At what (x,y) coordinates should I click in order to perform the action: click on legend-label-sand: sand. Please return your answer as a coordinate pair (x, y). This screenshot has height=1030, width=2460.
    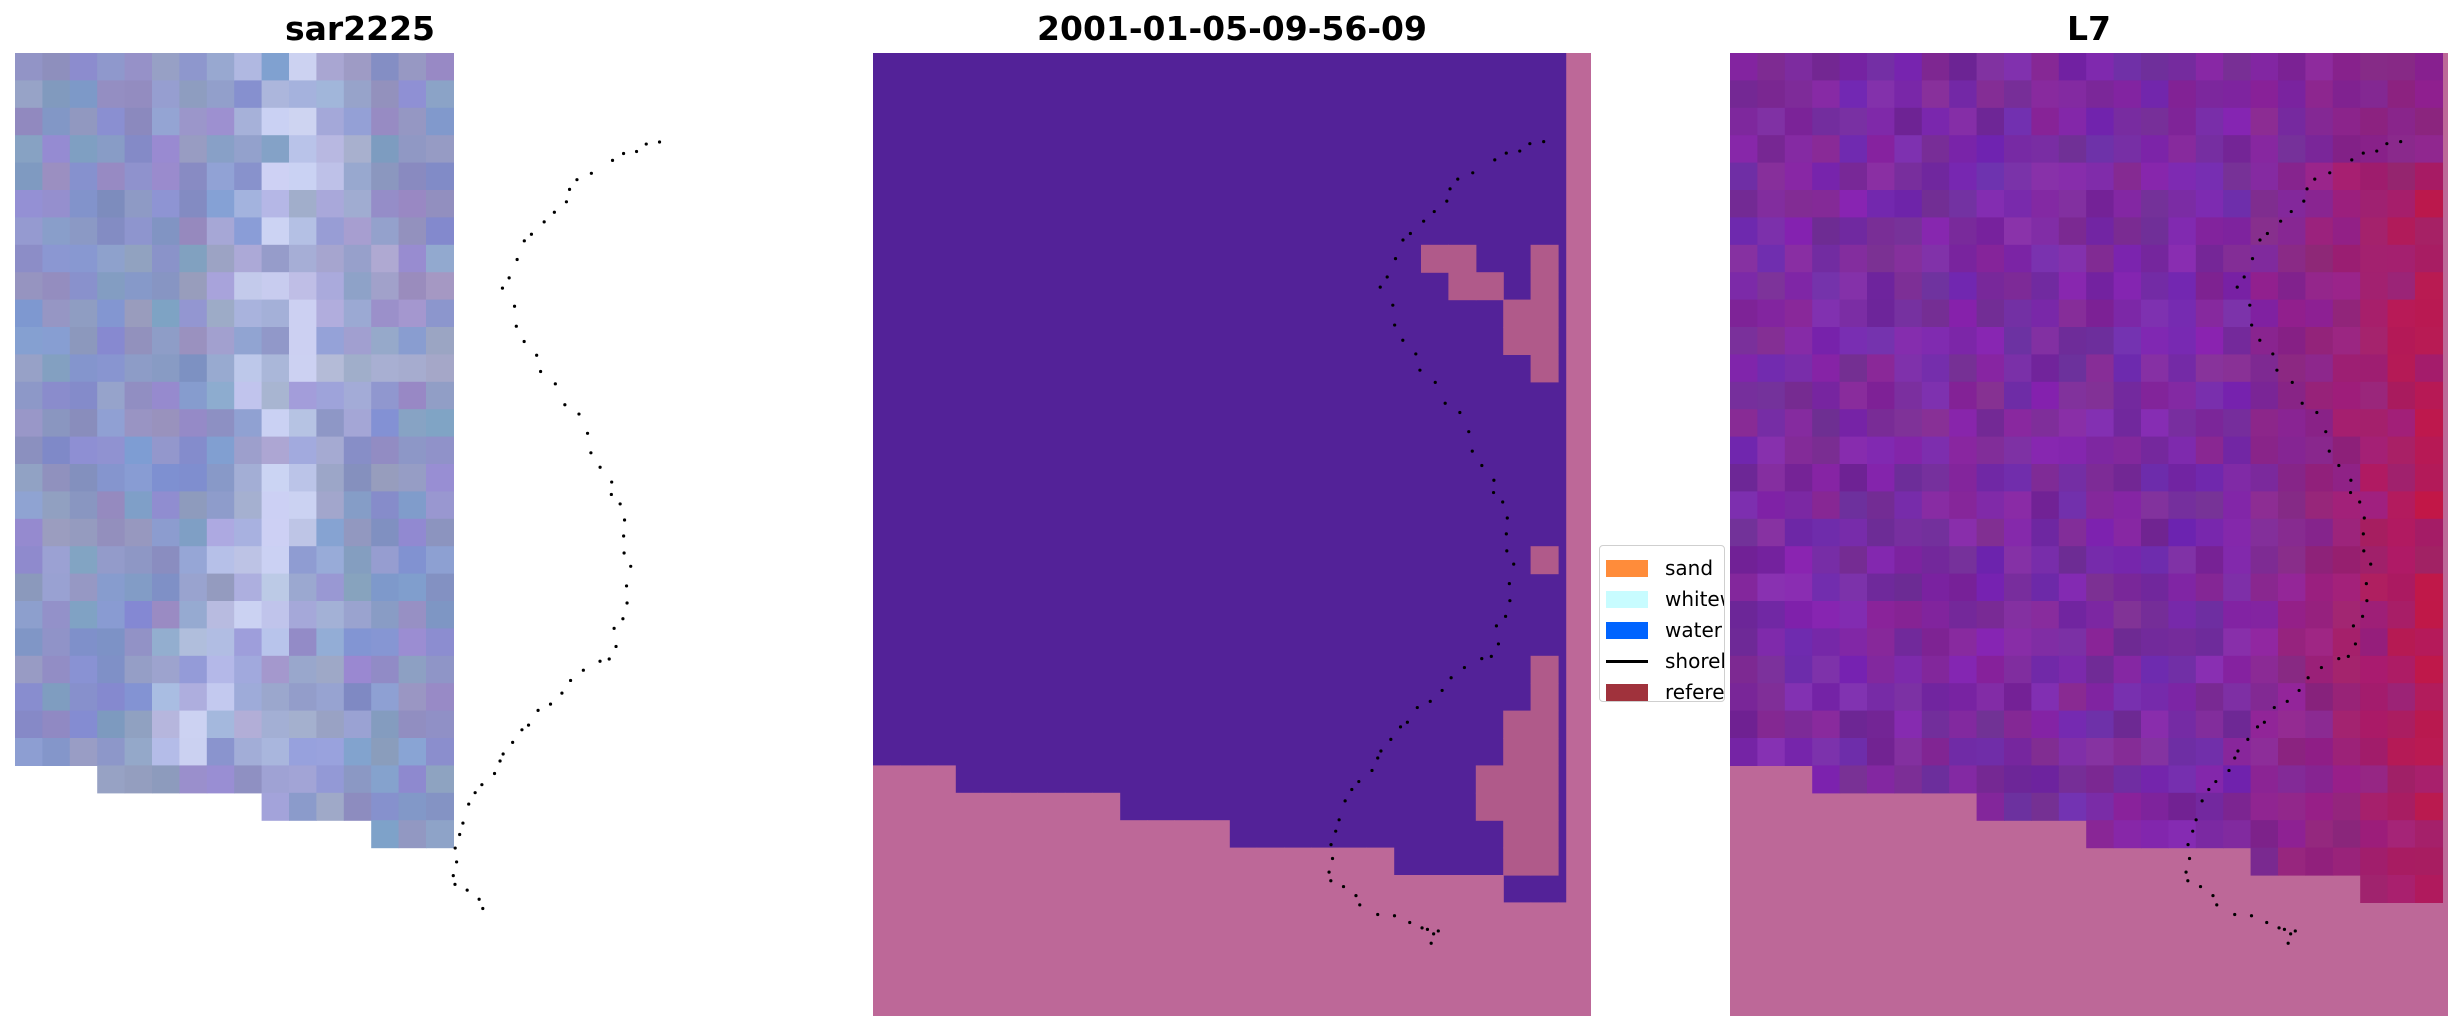
    Looking at the image, I should click on (1689, 568).